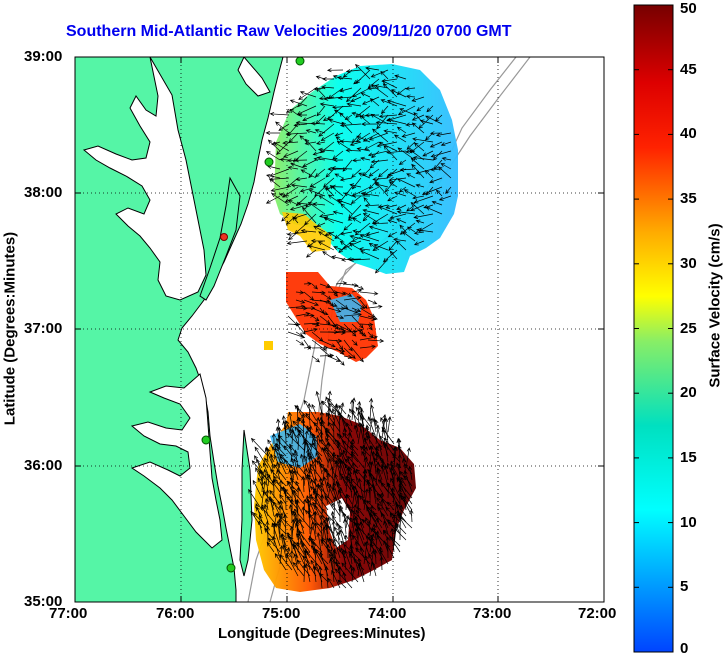 This screenshot has width=724, height=659. What do you see at coordinates (332, 317) in the screenshot?
I see `velocity-field-middle` at bounding box center [332, 317].